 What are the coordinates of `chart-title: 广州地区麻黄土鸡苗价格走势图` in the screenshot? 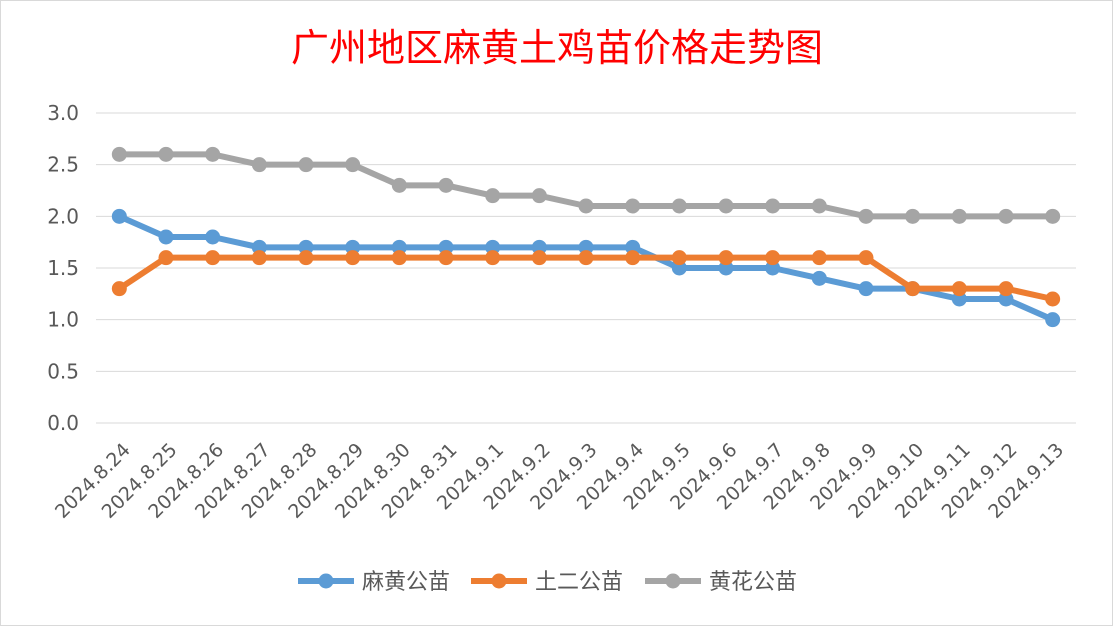 It's located at (557, 48).